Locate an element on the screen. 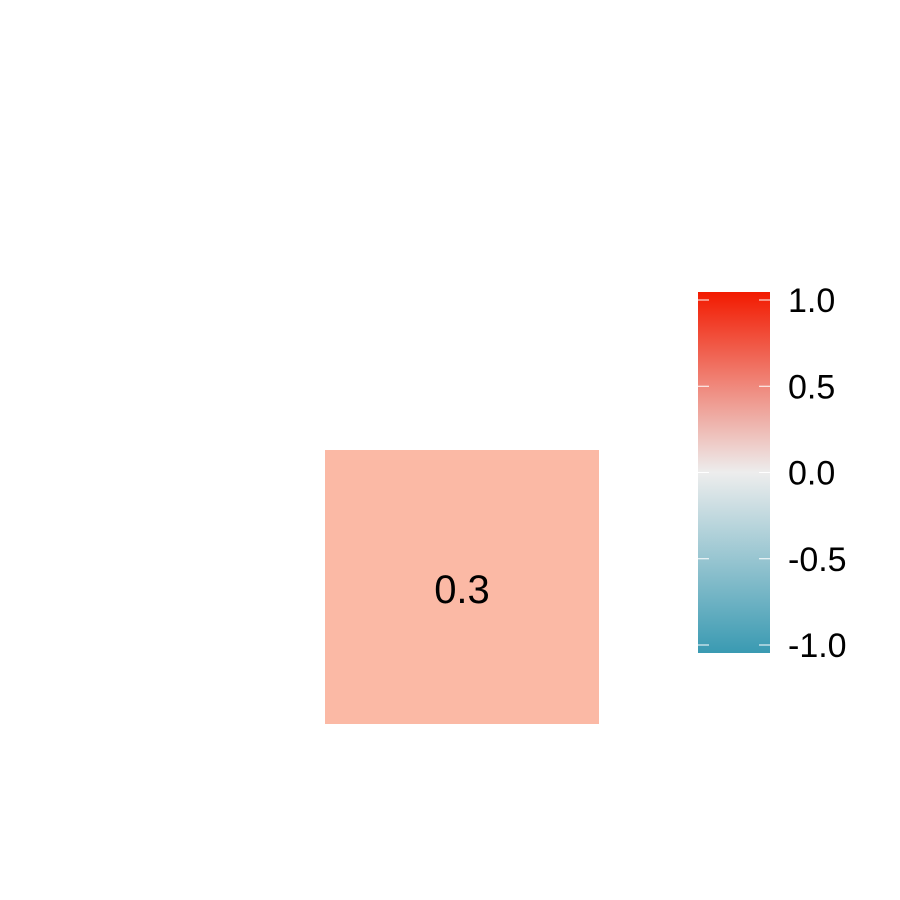 This screenshot has height=900, width=900. cell-value-label: 0.3 is located at coordinates (462, 590).